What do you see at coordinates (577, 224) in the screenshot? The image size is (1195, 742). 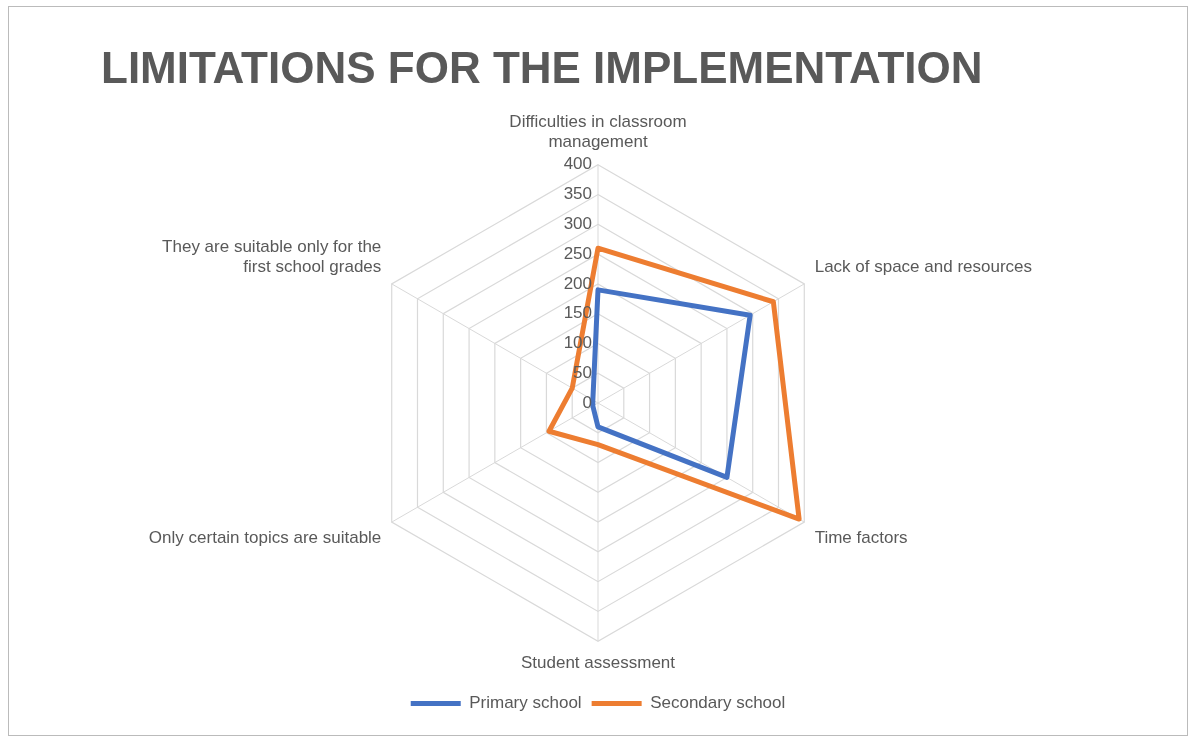 I see `y-tick-label: 300` at bounding box center [577, 224].